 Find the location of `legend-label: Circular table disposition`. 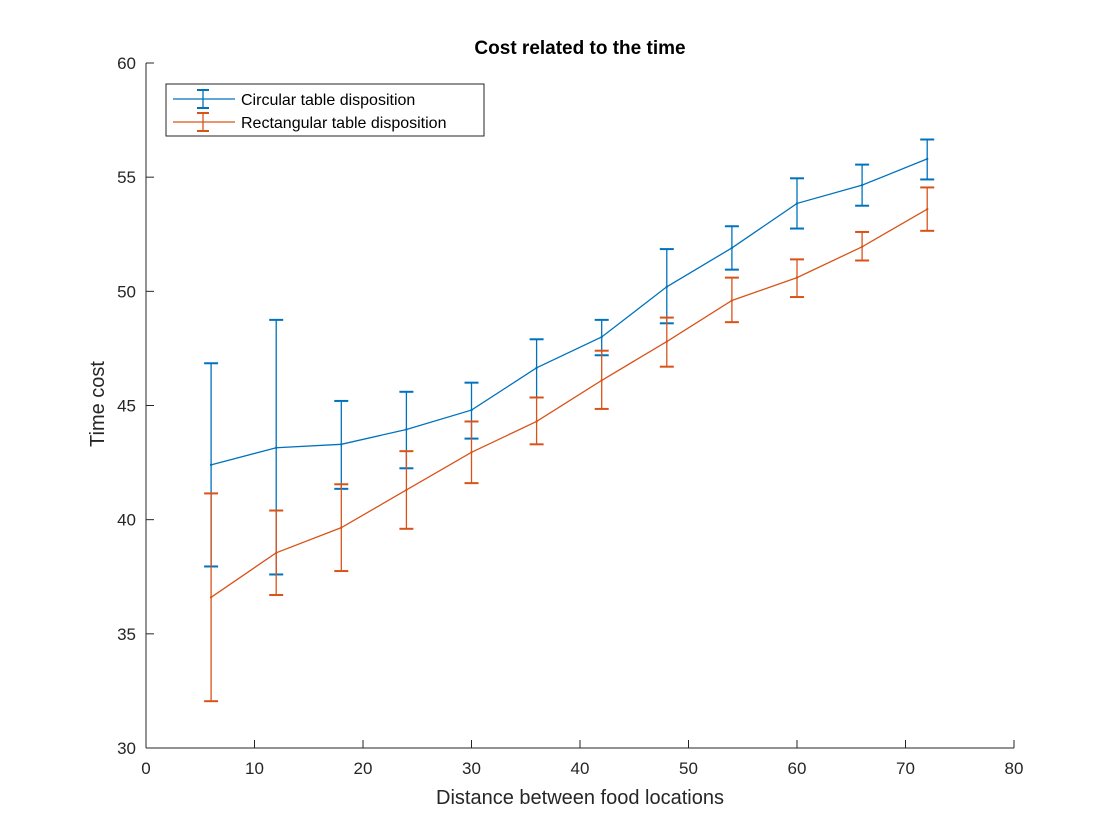

legend-label: Circular table disposition is located at coordinates (328, 100).